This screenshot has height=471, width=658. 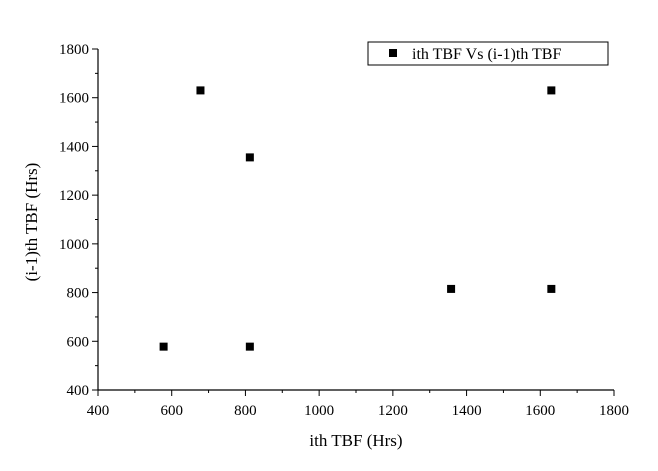 I want to click on y-tick-label: 1800, so click(x=74, y=50).